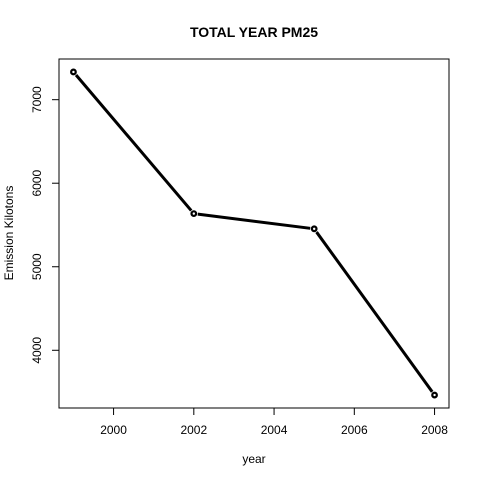  I want to click on data-point-2008, so click(434, 395).